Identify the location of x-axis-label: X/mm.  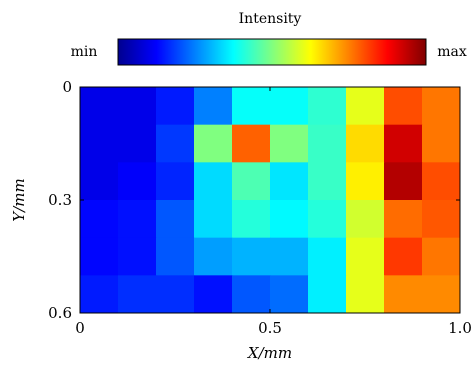
(269, 353).